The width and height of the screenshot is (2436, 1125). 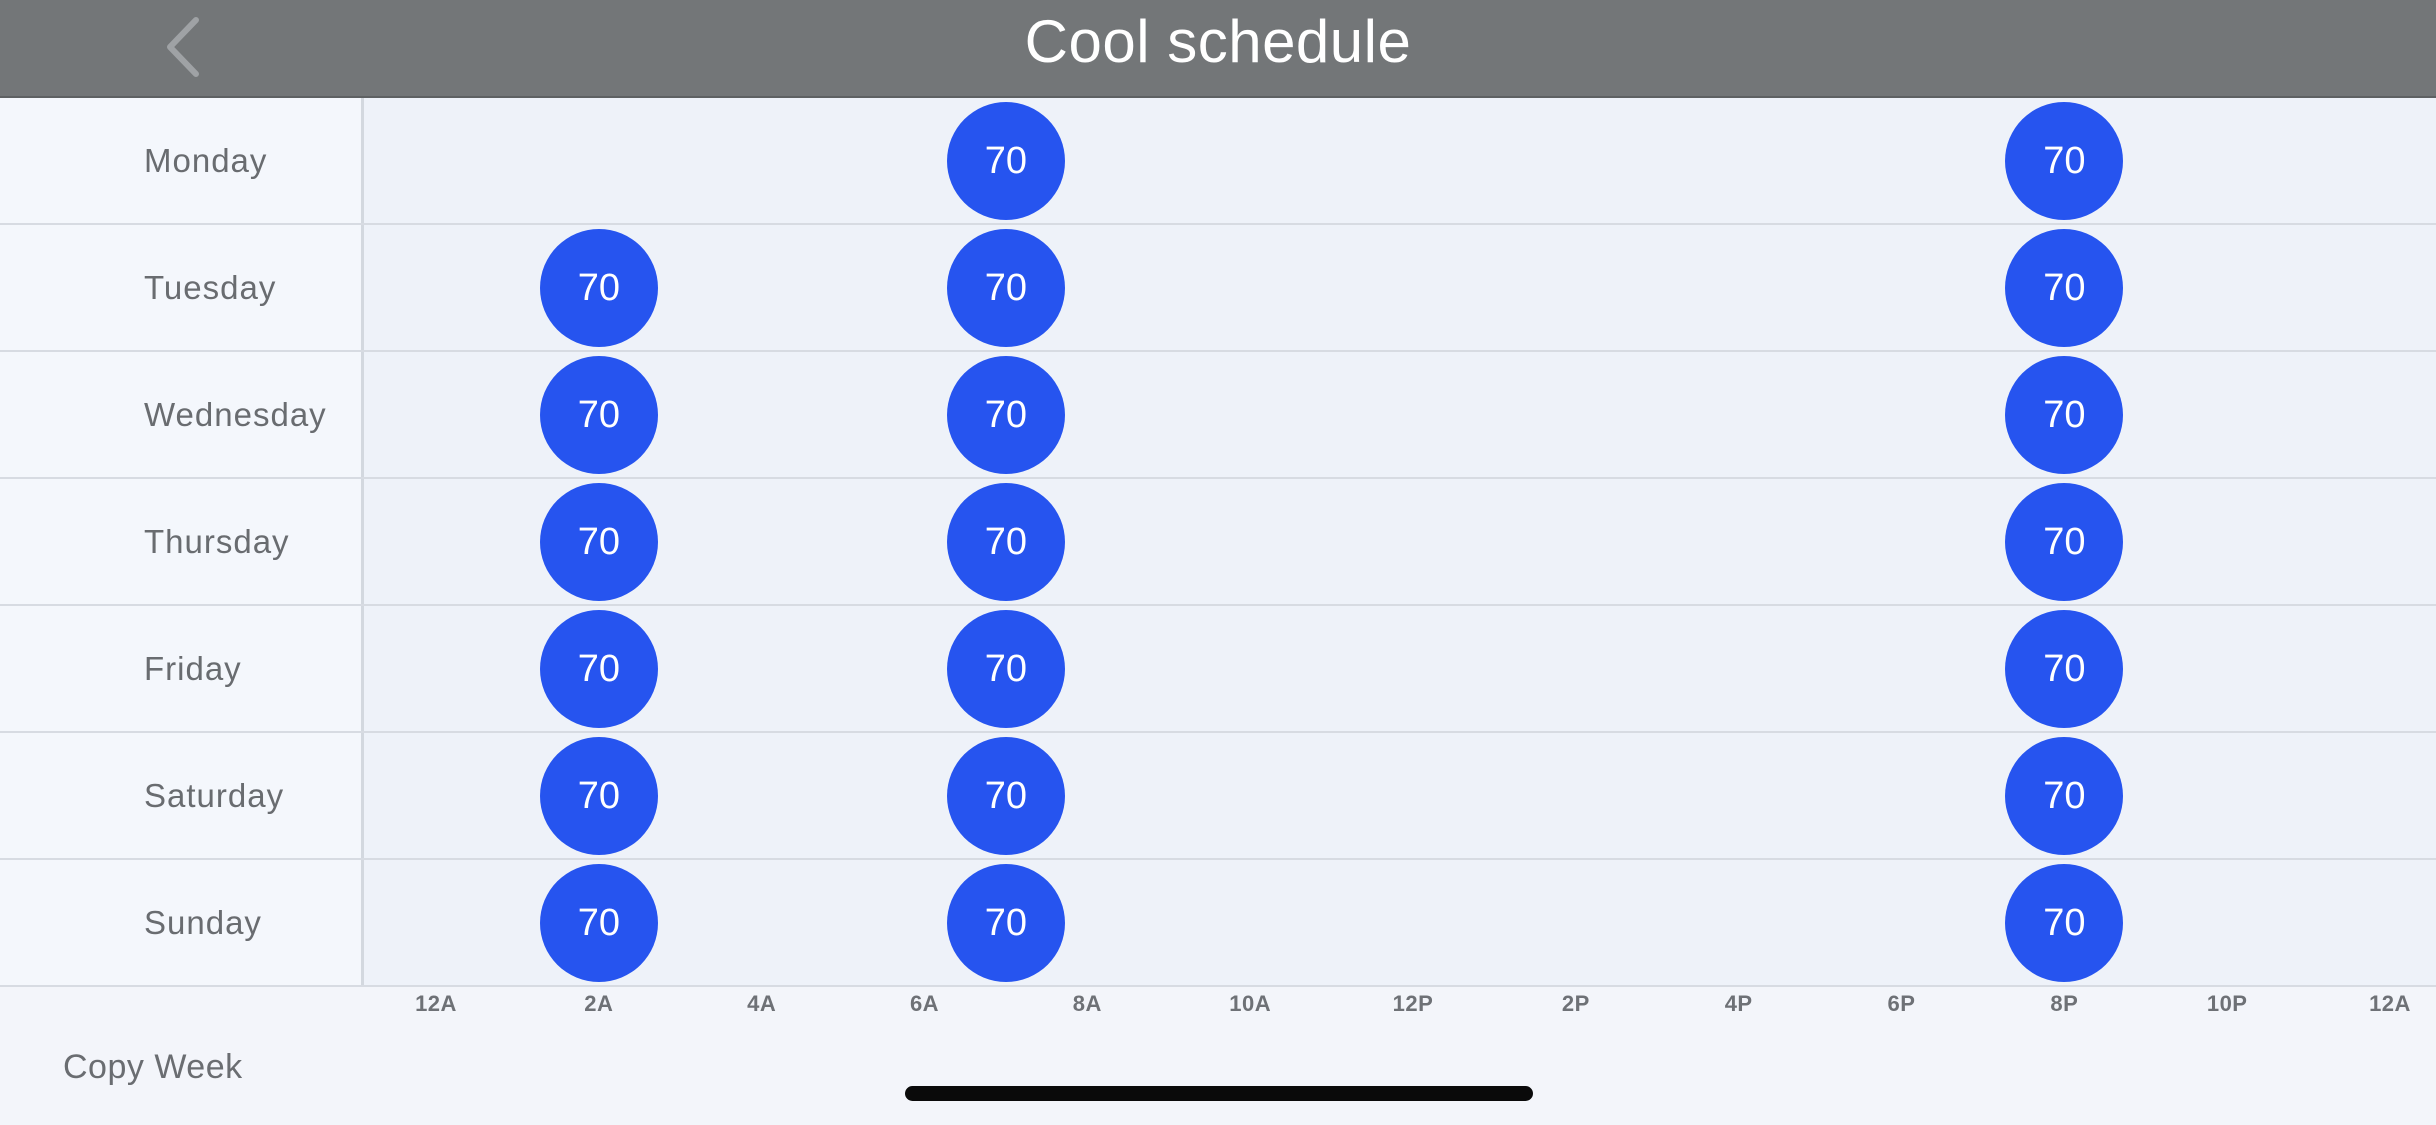 I want to click on back-button, so click(x=185, y=47).